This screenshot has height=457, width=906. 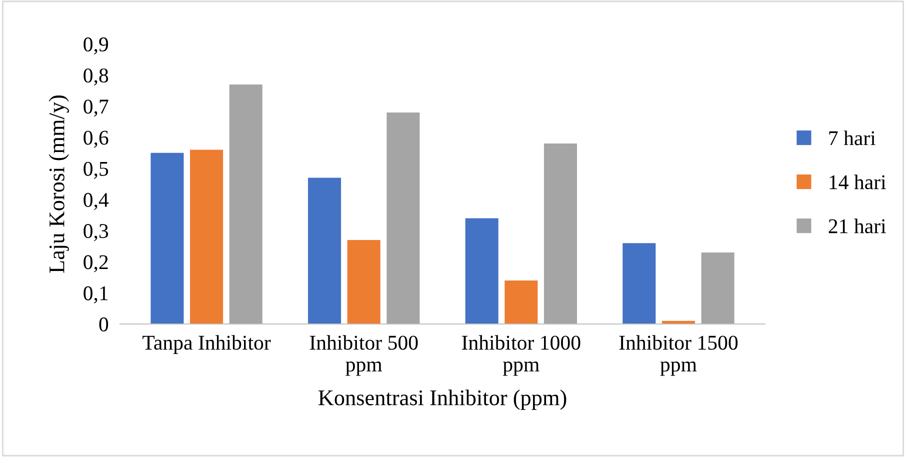 What do you see at coordinates (96, 45) in the screenshot?
I see `y-tick-label: 0,9` at bounding box center [96, 45].